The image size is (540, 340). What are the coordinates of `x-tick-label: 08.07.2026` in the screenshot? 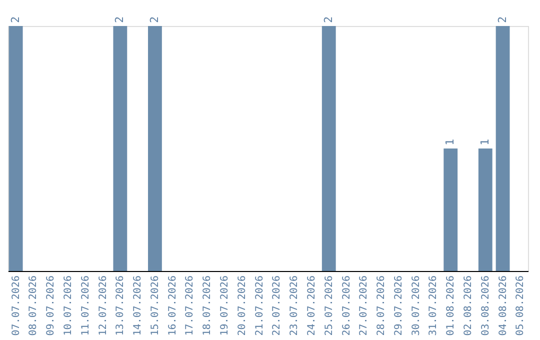 It's located at (34, 306).